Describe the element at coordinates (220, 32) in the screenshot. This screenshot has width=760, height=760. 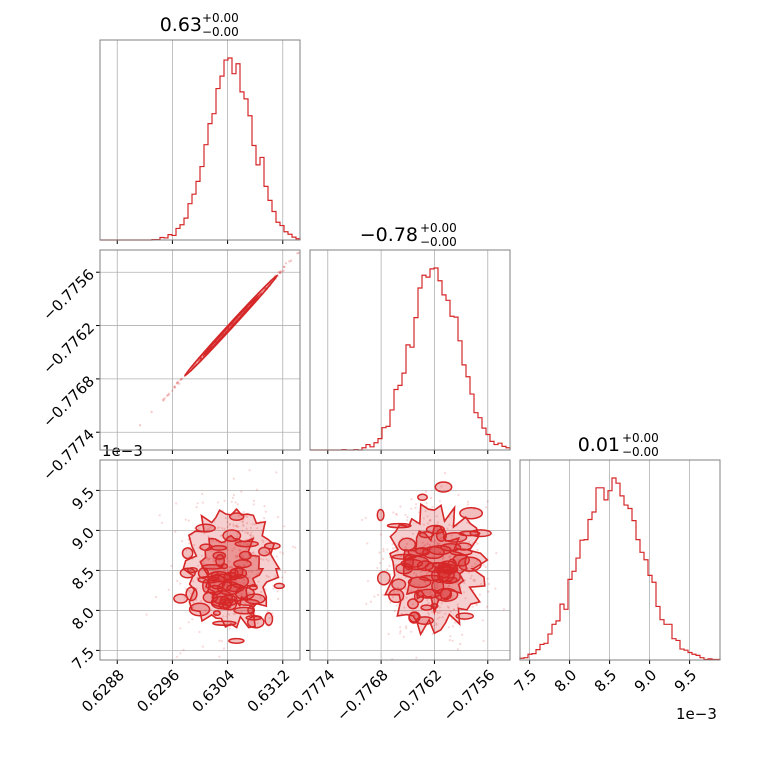
I see `title-minus: −0.00` at that location.